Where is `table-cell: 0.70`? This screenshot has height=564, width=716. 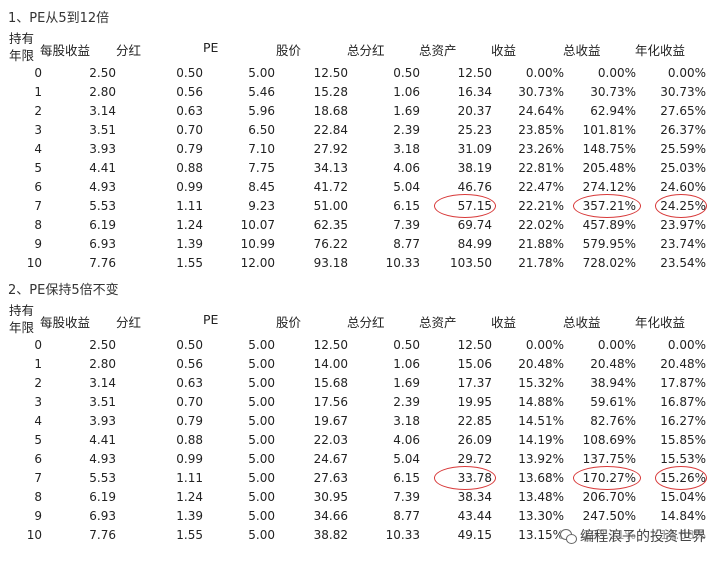 table-cell: 0.70 is located at coordinates (189, 130).